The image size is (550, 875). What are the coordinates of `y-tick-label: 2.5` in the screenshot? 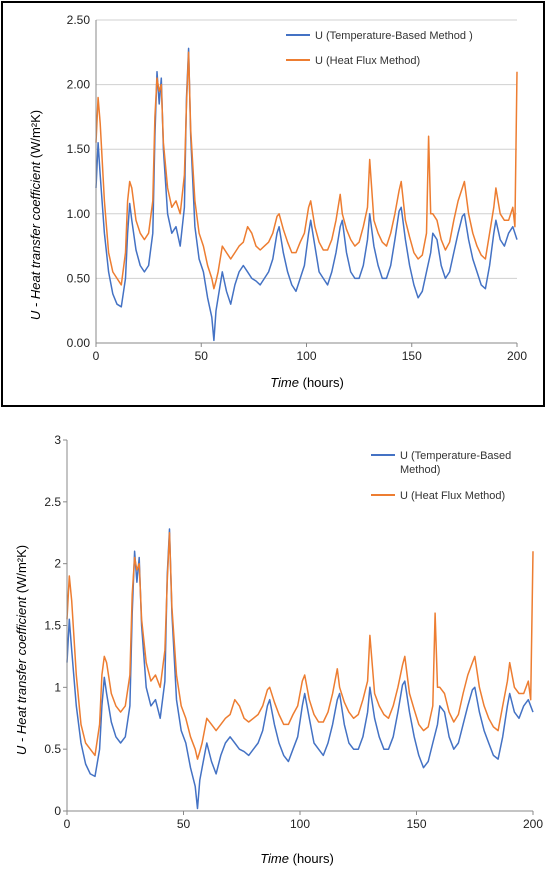 It's located at (52, 502).